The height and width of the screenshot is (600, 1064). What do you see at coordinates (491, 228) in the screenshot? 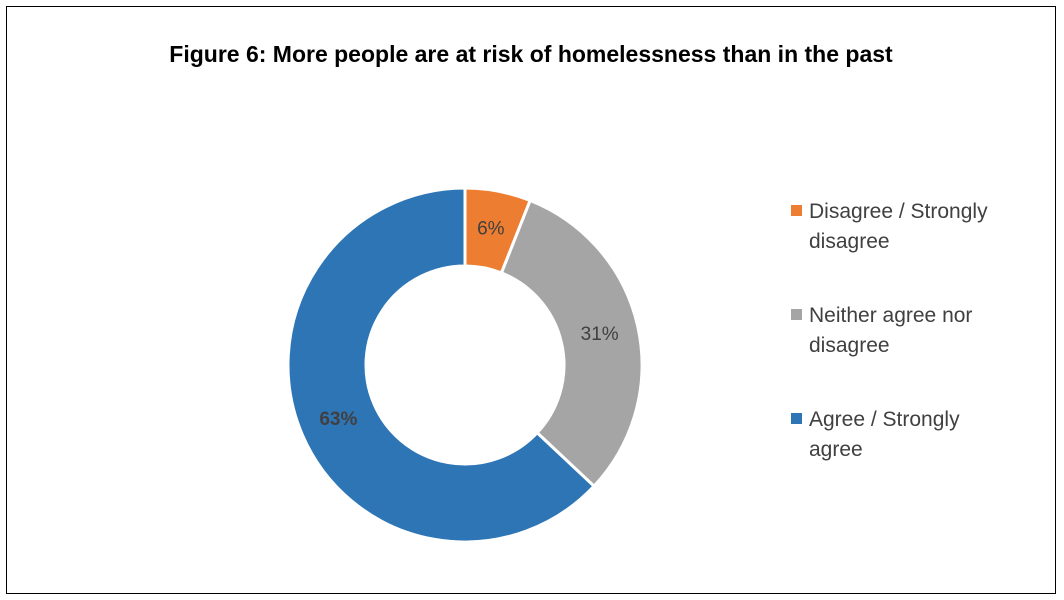
I see `data-label-disagree: 6%` at bounding box center [491, 228].